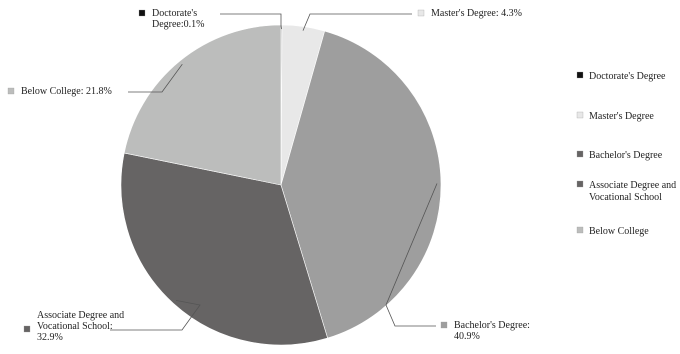 The width and height of the screenshot is (680, 354). What do you see at coordinates (444, 325) in the screenshot?
I see `callout-marker-bachelor-s-degree` at bounding box center [444, 325].